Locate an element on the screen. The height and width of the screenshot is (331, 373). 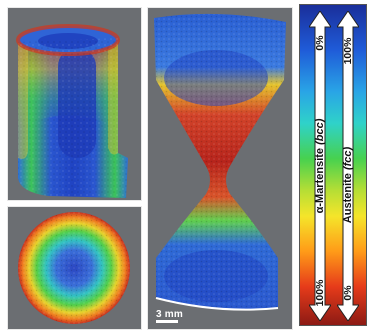
scale-bar-label: 3 mm is located at coordinates (169, 314).